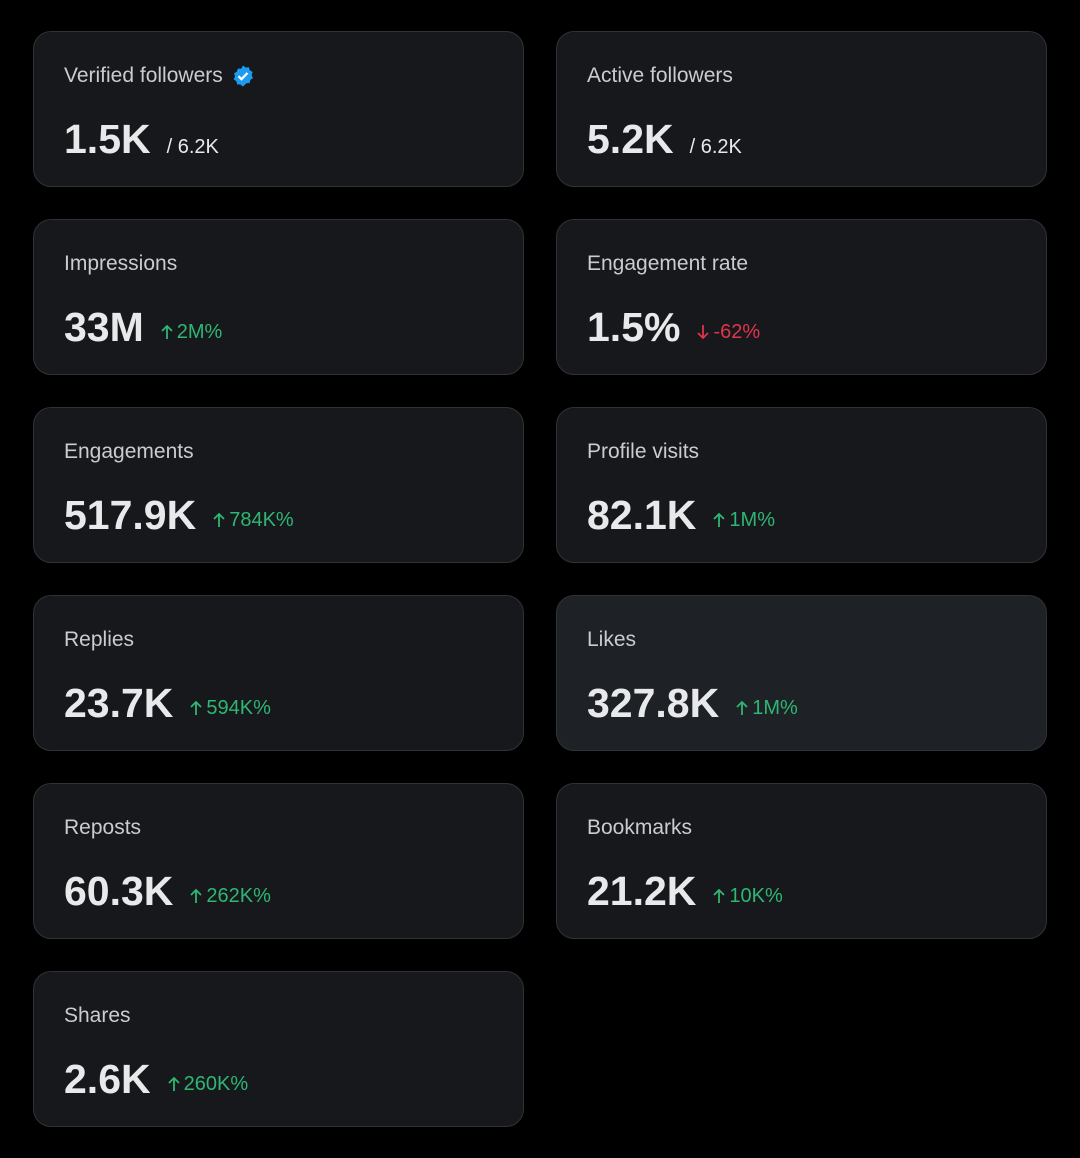 The height and width of the screenshot is (1158, 1080). I want to click on stat-change: 260K%, so click(208, 1084).